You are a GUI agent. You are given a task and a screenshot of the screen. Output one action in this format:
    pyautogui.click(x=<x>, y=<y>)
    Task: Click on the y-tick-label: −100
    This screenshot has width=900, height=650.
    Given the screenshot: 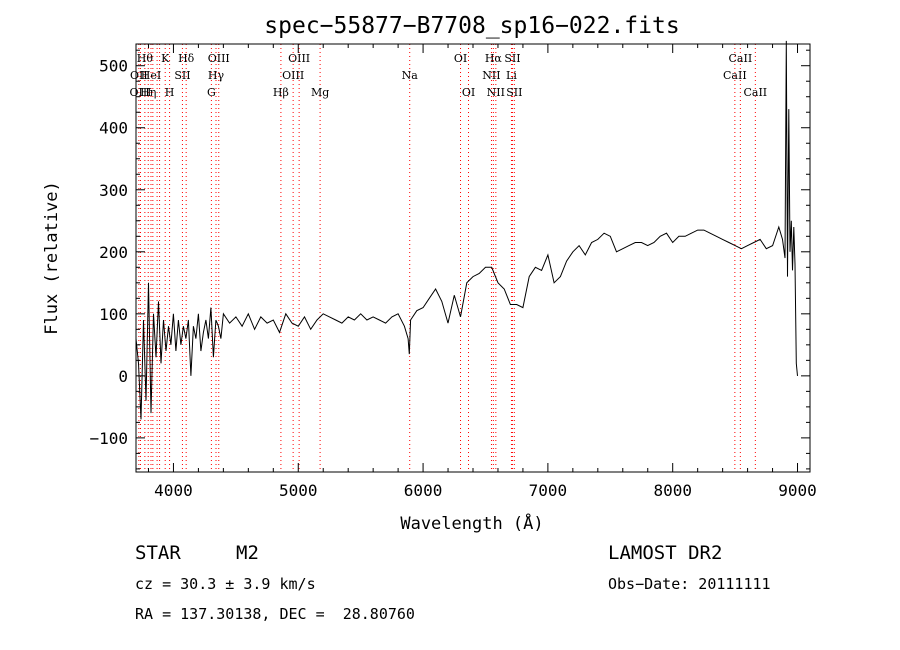 What is the action you would take?
    pyautogui.click(x=108, y=438)
    